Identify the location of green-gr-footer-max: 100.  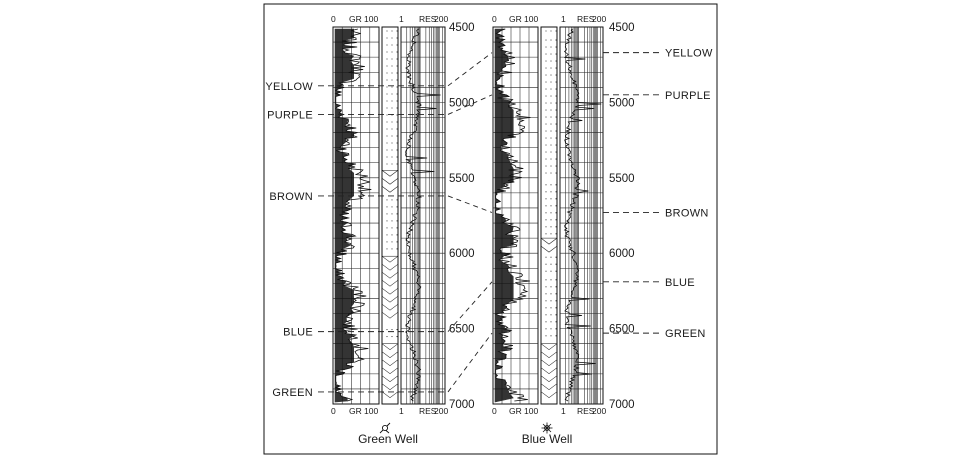
(371, 411).